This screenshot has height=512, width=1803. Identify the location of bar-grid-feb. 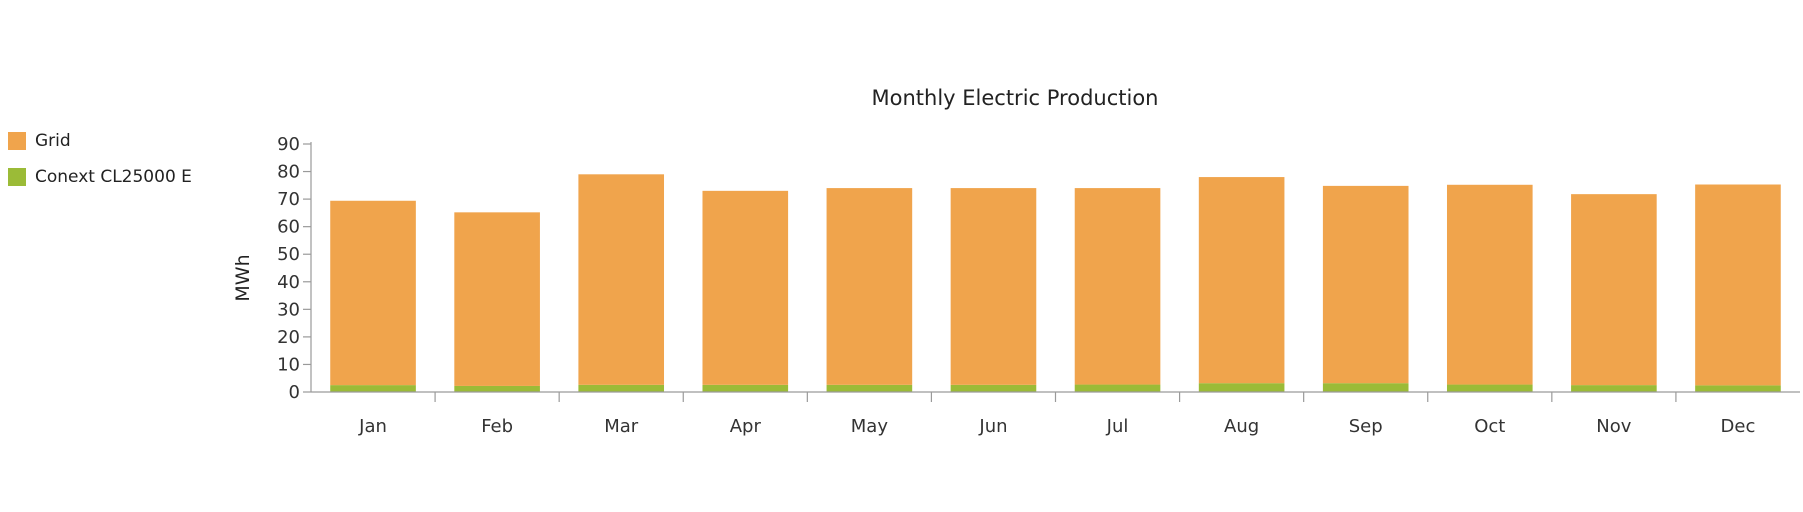
(497, 299).